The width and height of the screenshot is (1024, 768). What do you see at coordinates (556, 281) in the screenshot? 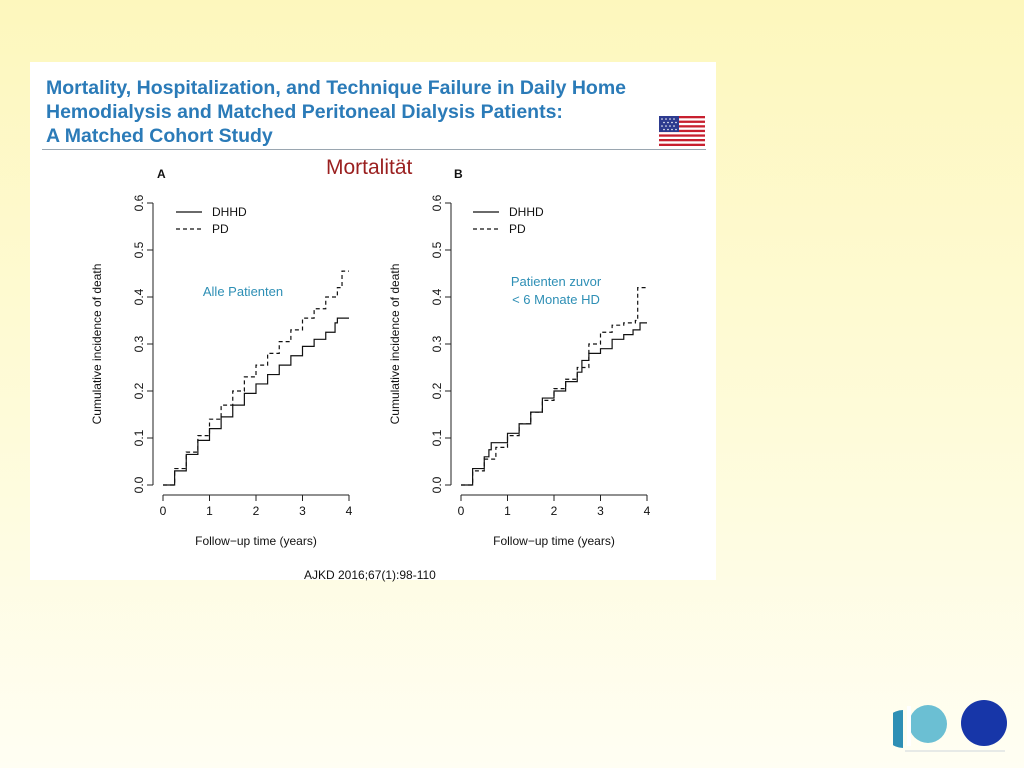
I see `panel-b-annotation: Patienten zuvor` at bounding box center [556, 281].